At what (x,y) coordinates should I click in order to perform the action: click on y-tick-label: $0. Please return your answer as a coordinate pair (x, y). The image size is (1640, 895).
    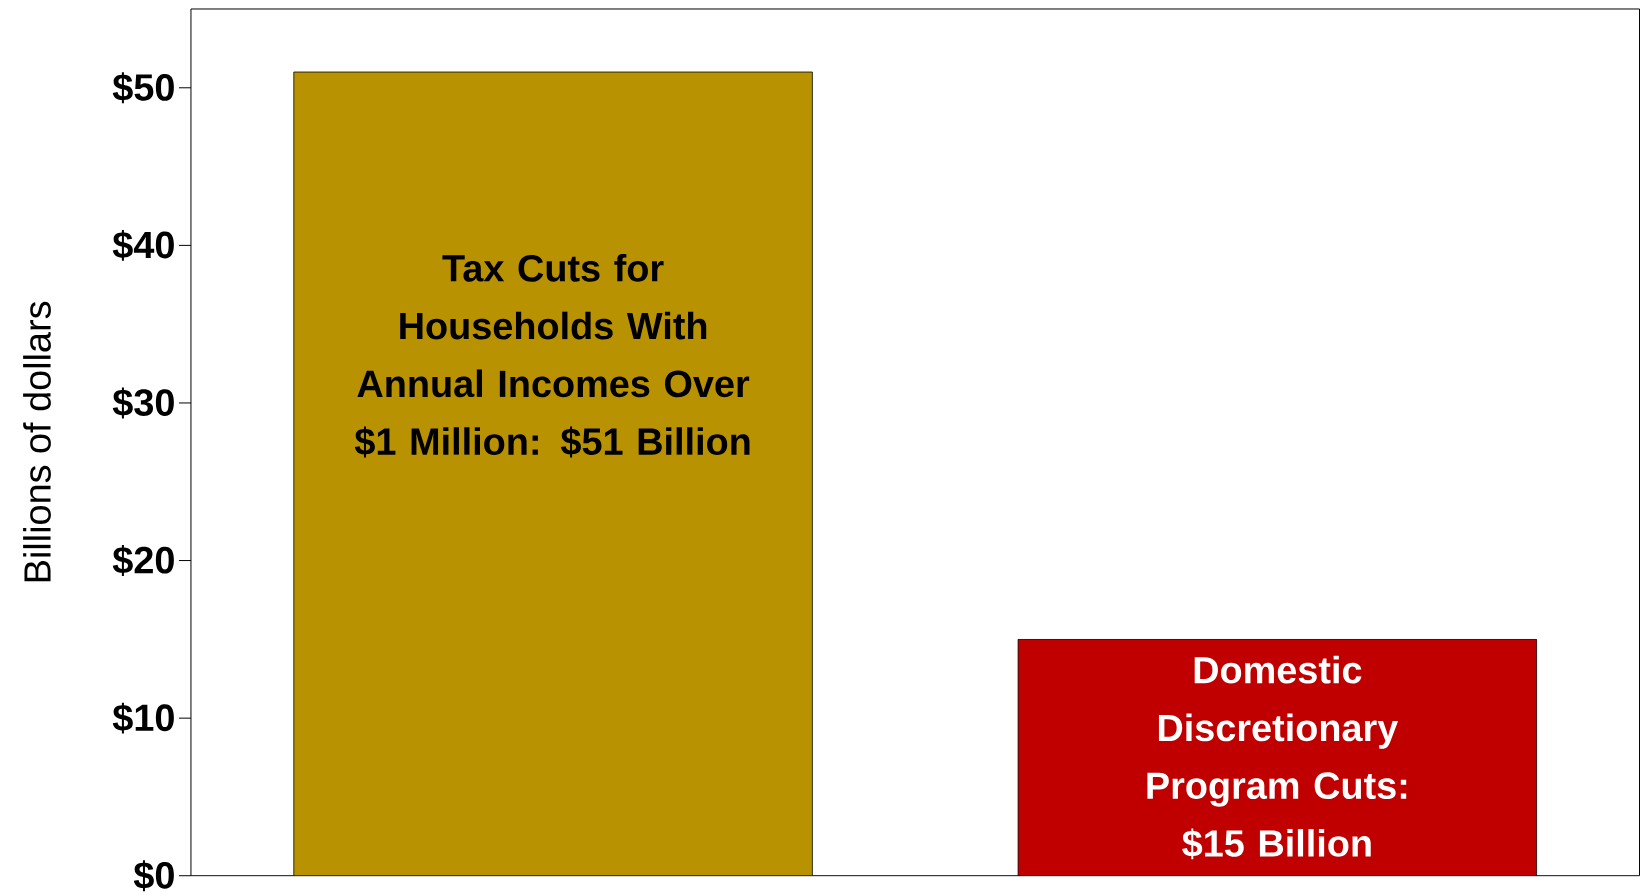
    Looking at the image, I should click on (153, 876).